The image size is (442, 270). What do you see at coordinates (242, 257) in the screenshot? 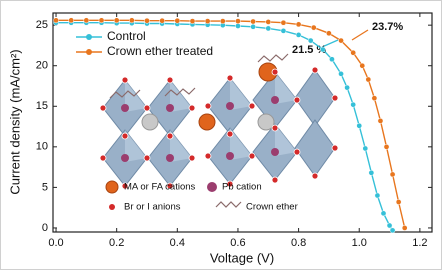
I see `x-axis-title: Voltage (V)` at bounding box center [242, 257].